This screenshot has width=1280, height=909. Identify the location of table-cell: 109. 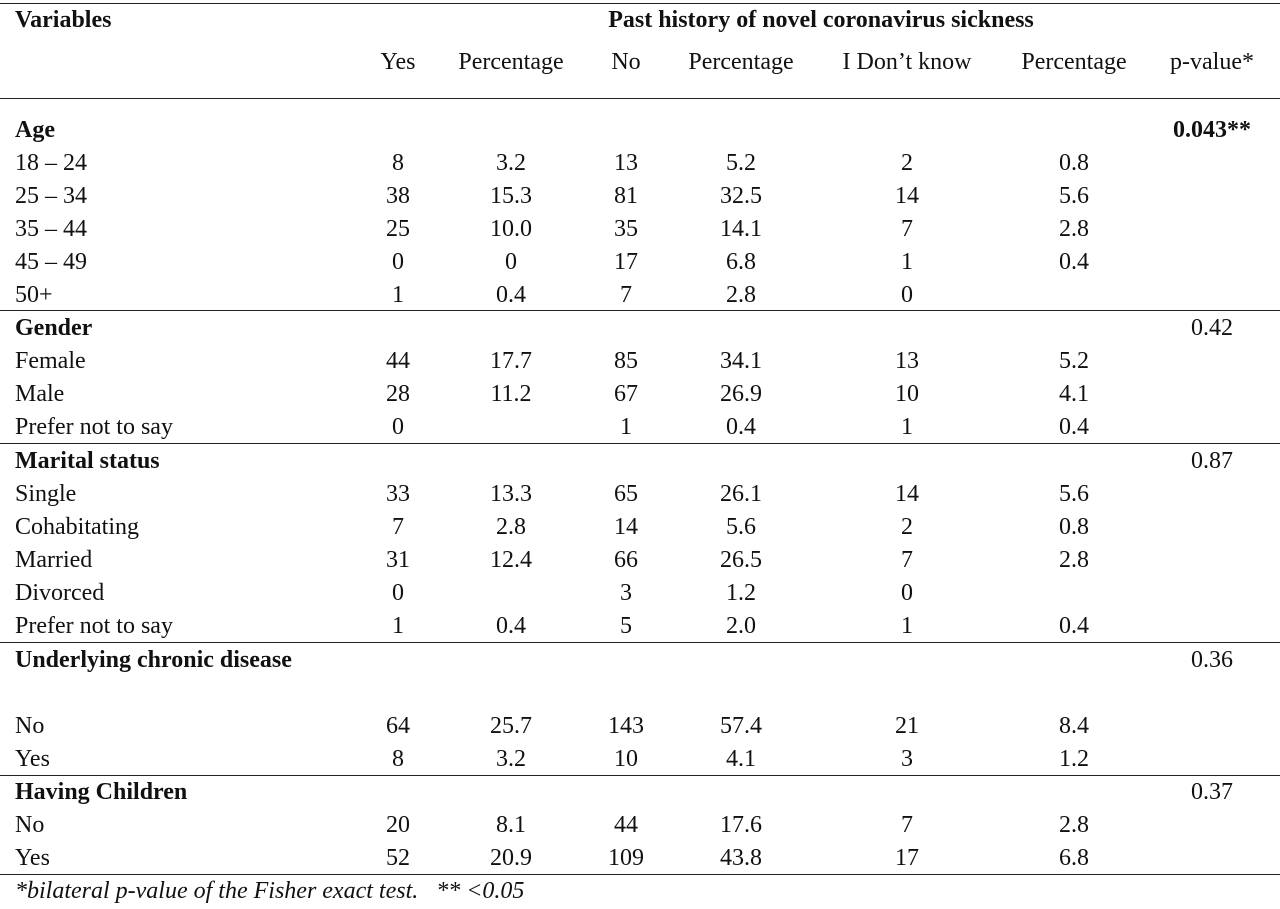
(626, 858).